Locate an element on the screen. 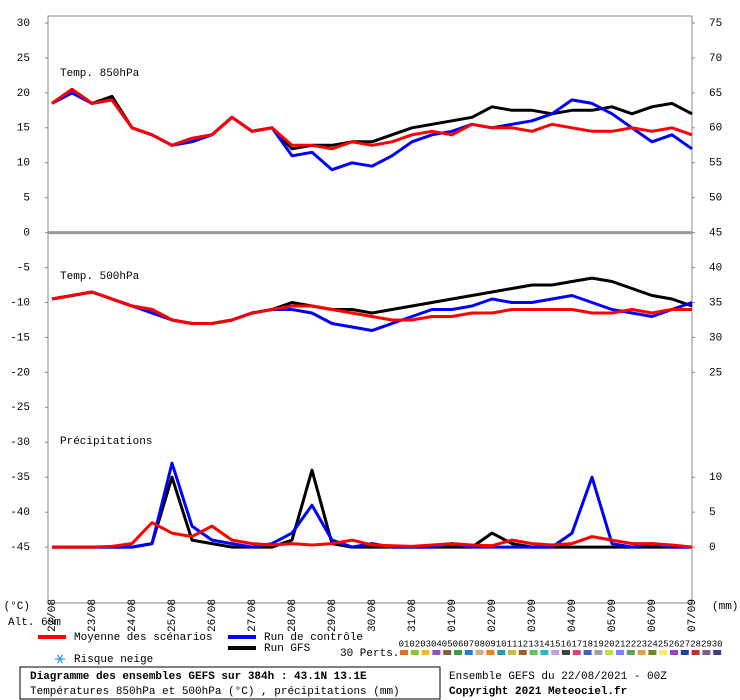 The width and height of the screenshot is (740, 700). y2-tick-label: 60 is located at coordinates (715, 129).